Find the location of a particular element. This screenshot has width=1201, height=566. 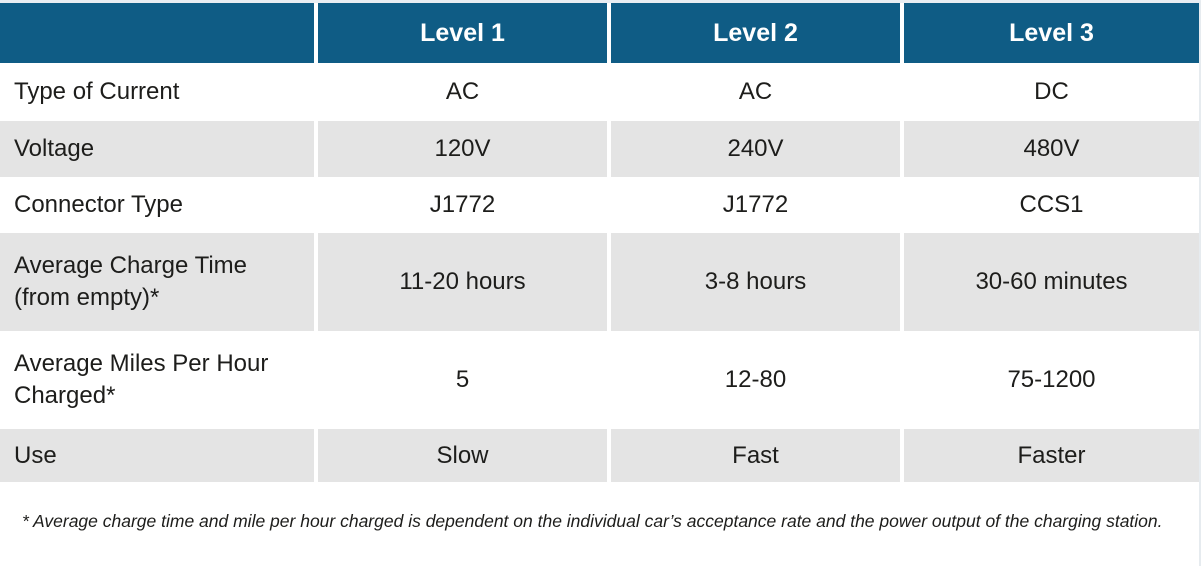

cell-level-2: Fast is located at coordinates (754, 455).